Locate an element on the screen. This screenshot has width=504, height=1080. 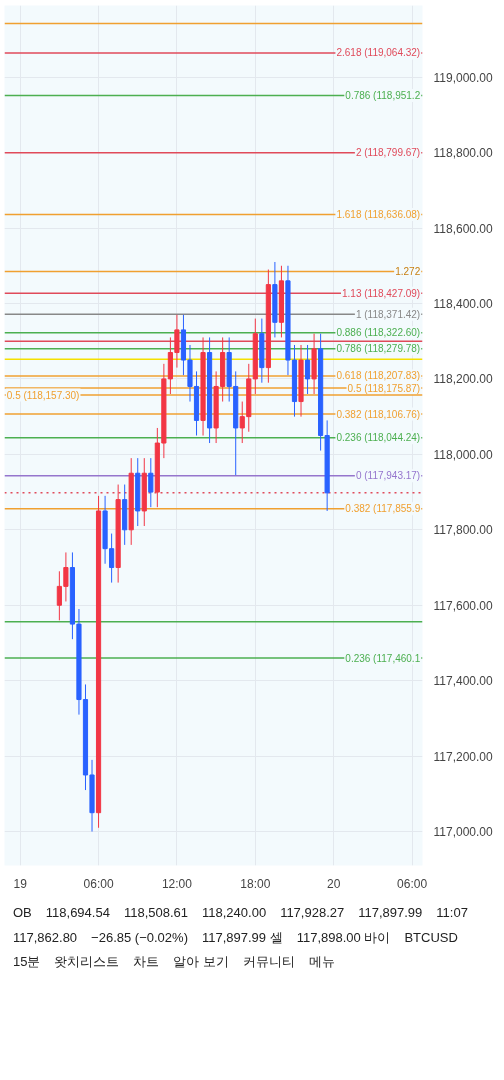
text: 118,508.61 is located at coordinates (156, 913).